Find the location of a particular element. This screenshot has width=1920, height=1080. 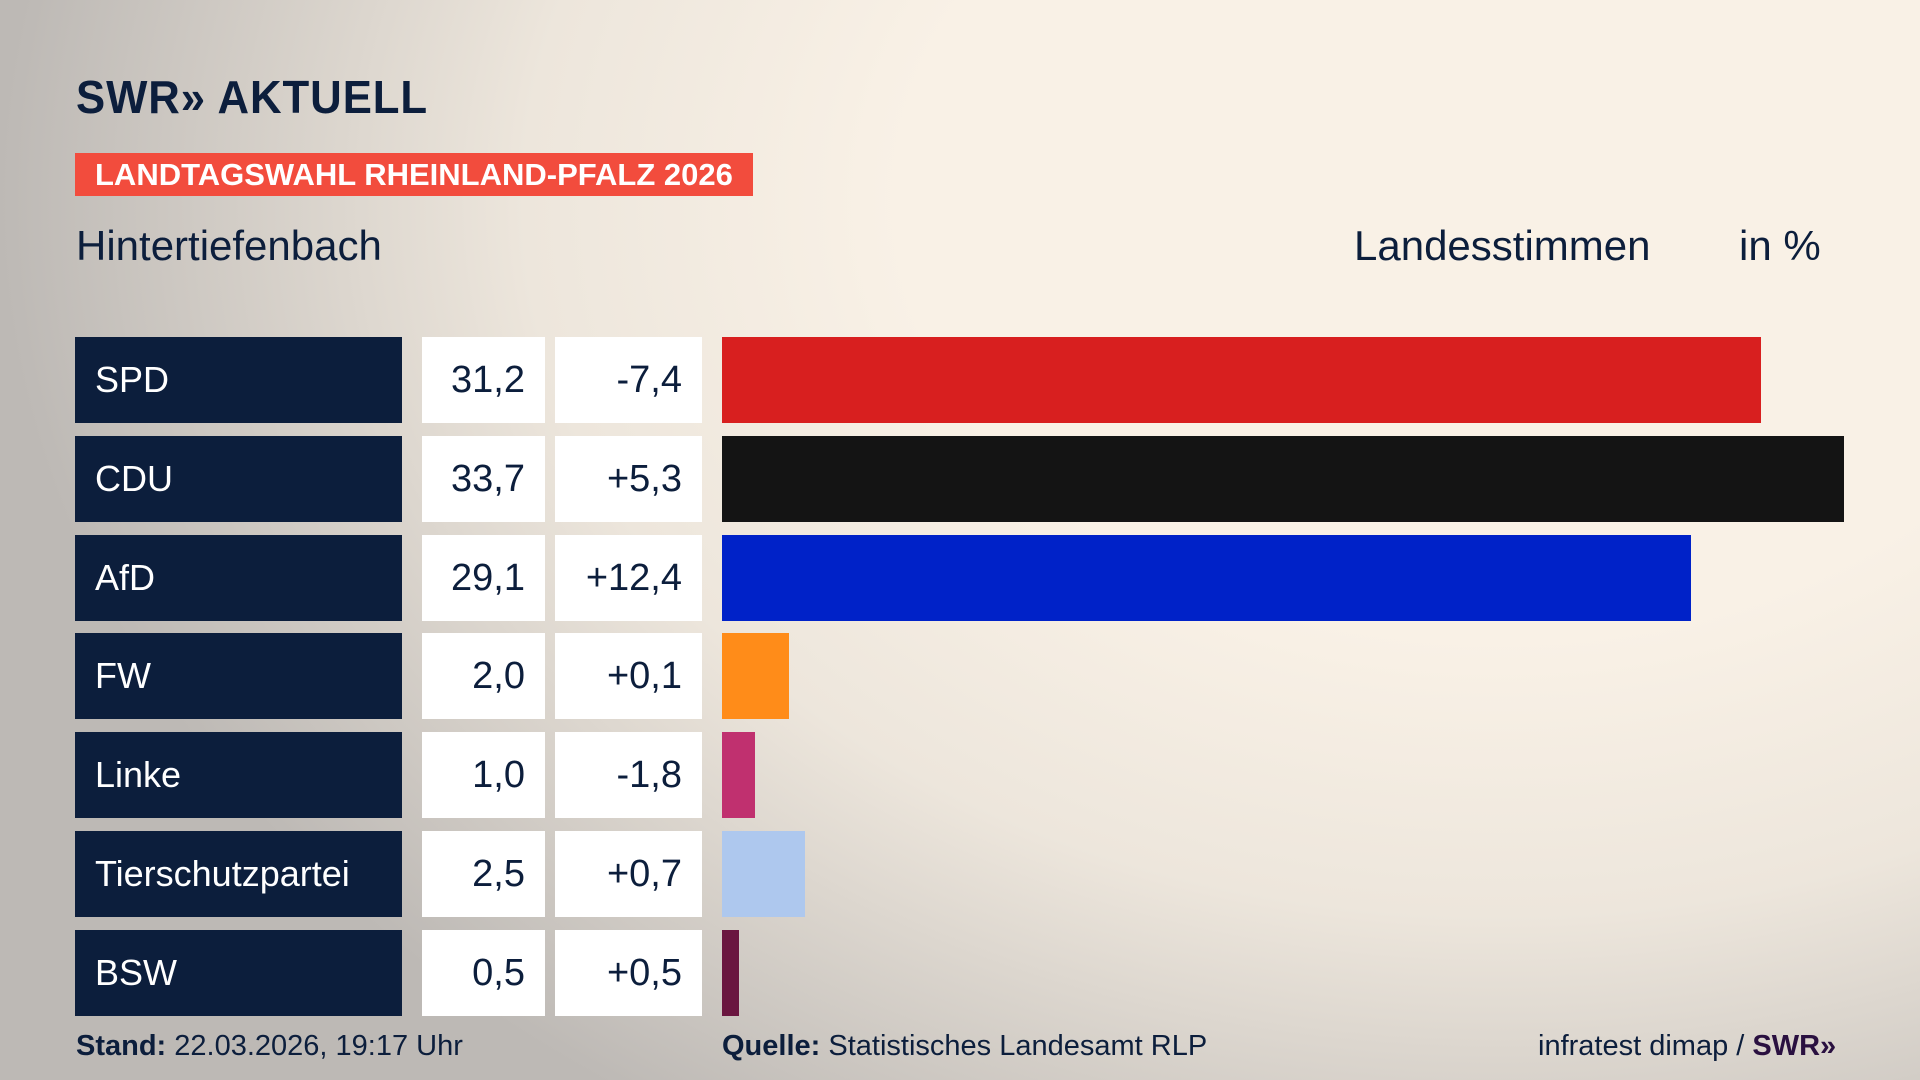

diff-label: +12,4 is located at coordinates (628, 577).